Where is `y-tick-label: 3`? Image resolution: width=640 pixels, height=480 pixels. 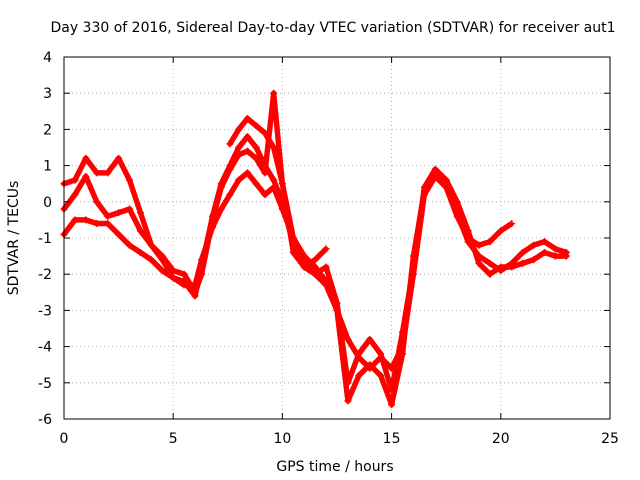 y-tick-label: 3 is located at coordinates (47, 94).